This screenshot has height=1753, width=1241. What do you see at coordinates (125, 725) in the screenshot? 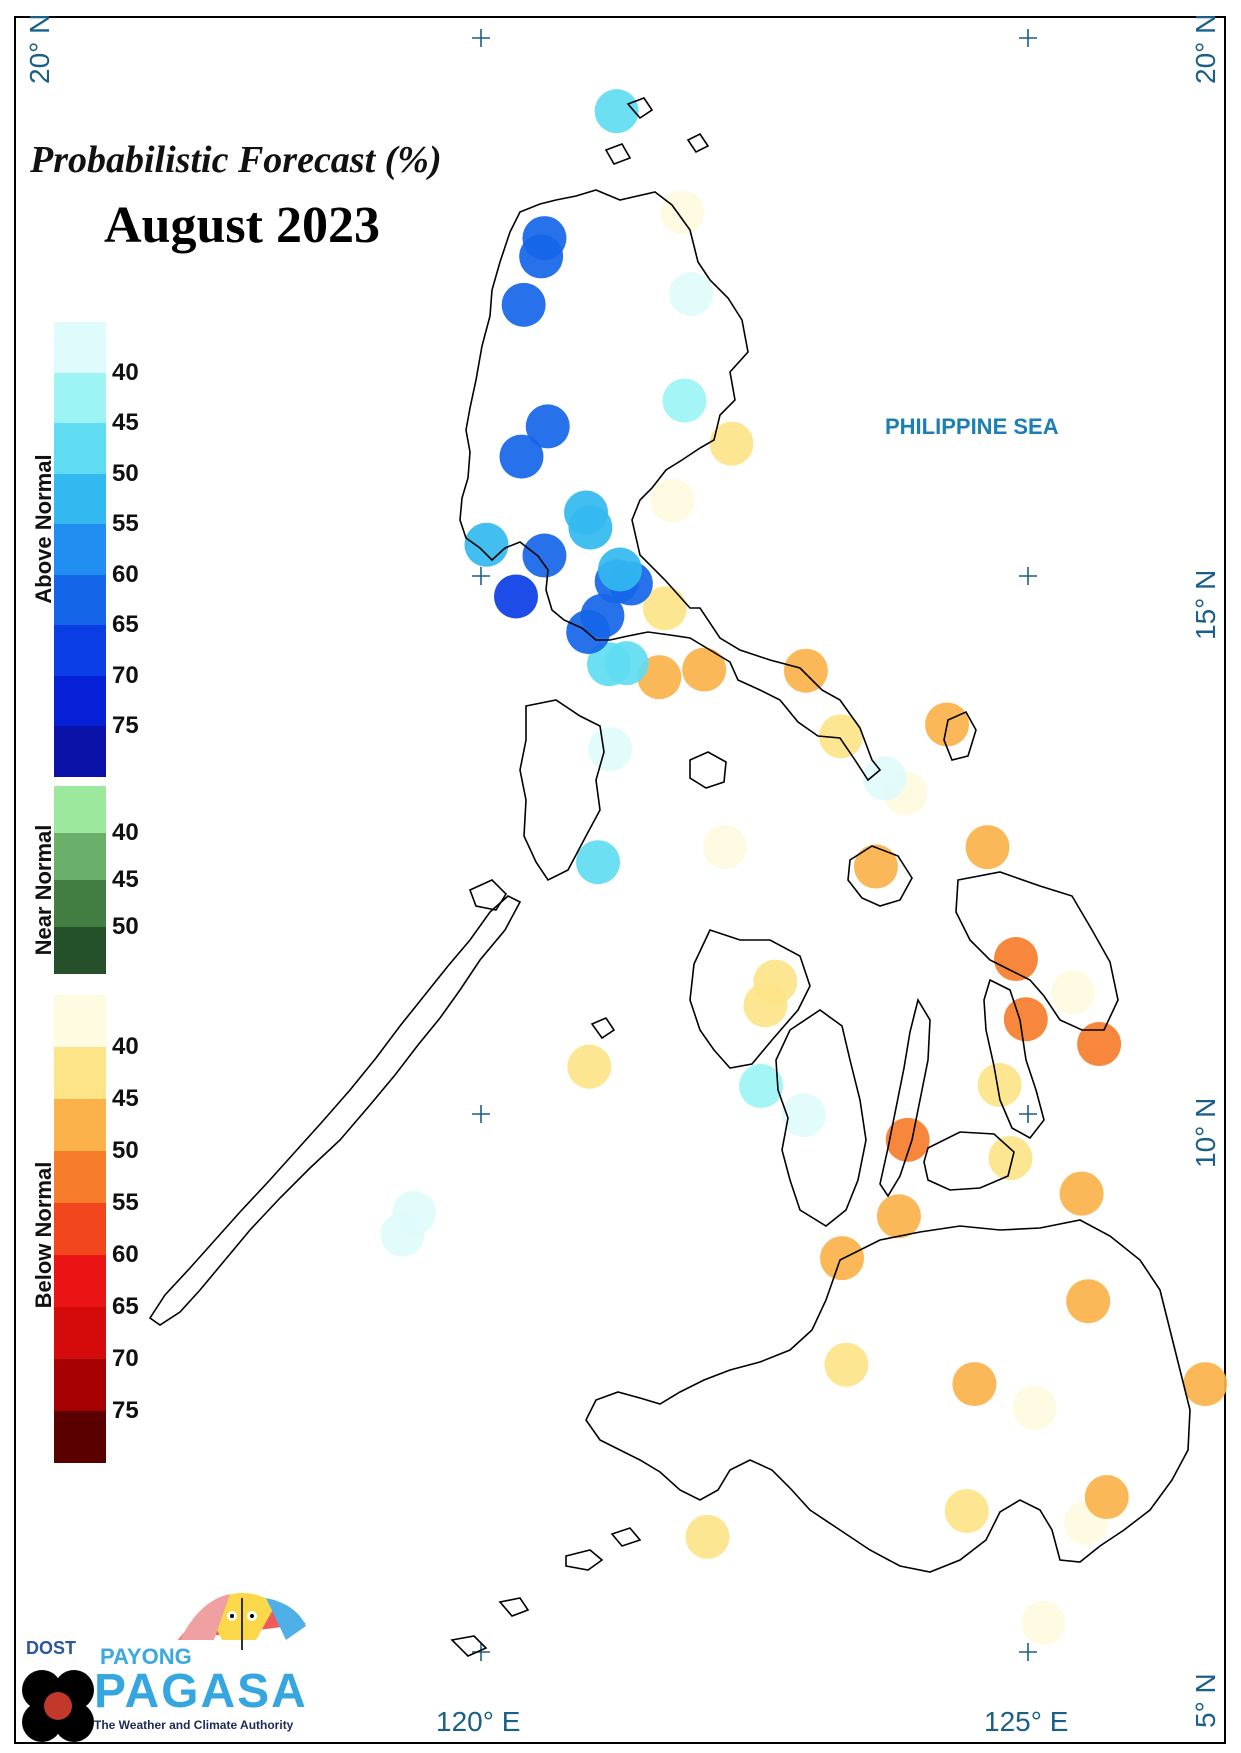
I see `legend-tick-above: 75` at bounding box center [125, 725].